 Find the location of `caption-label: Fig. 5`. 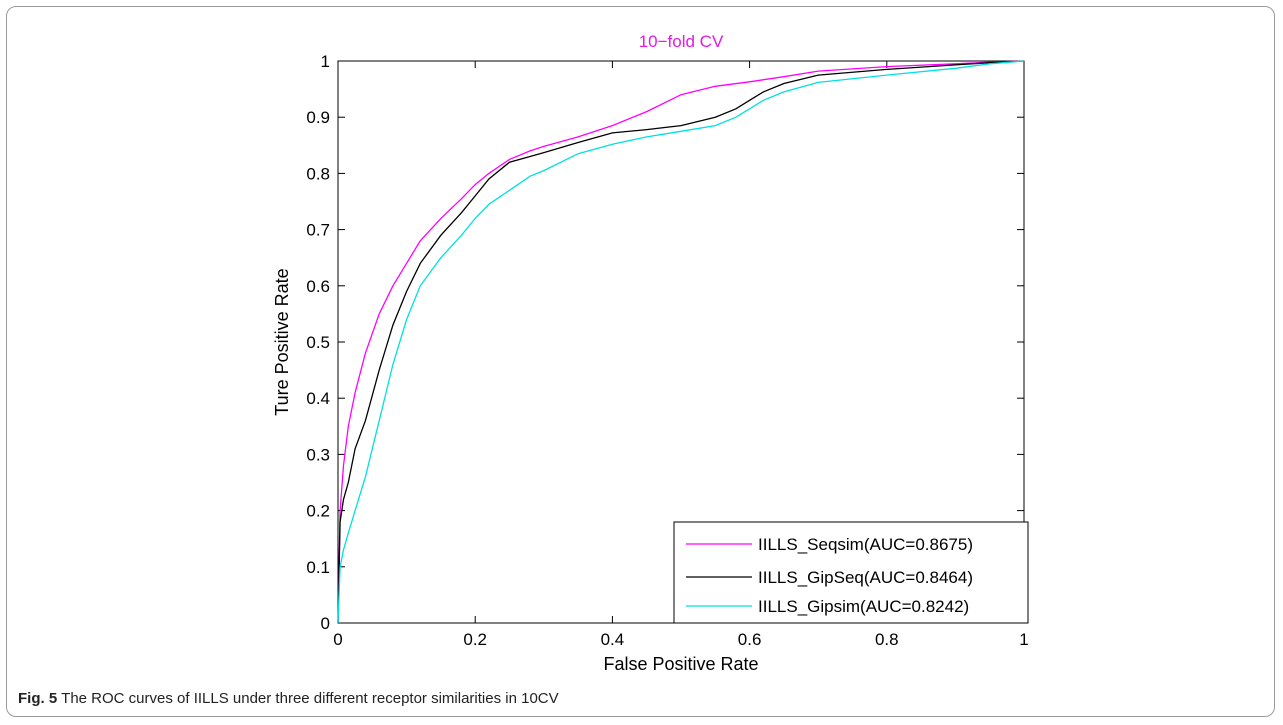

caption-label: Fig. 5 is located at coordinates (38, 698).